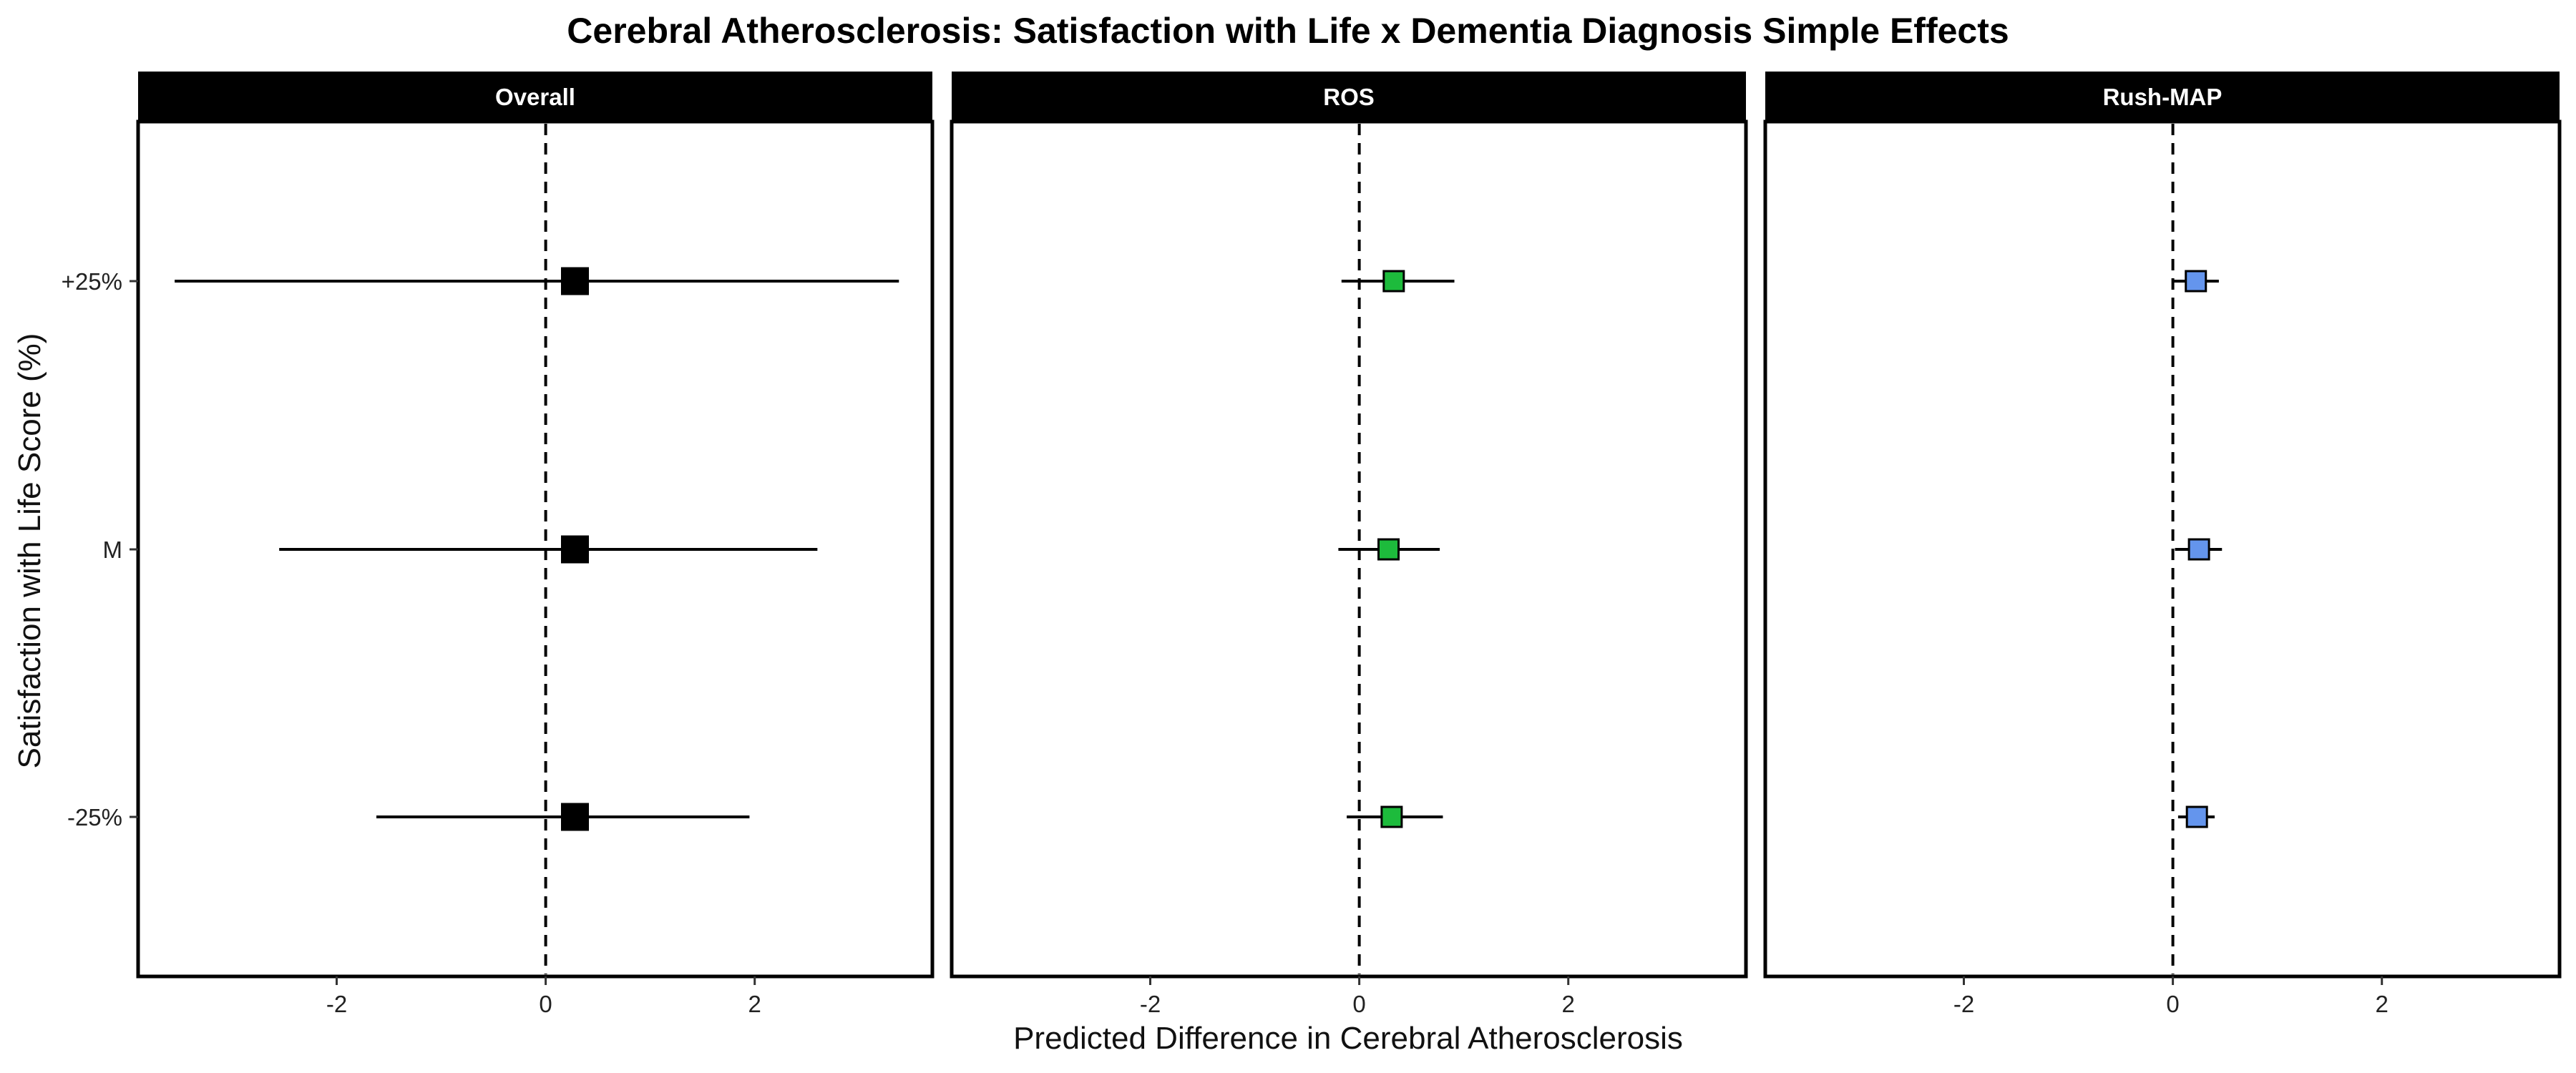 Image resolution: width=2576 pixels, height=1073 pixels. I want to click on panel-title-rush-map: Rush-MAP, so click(2163, 97).